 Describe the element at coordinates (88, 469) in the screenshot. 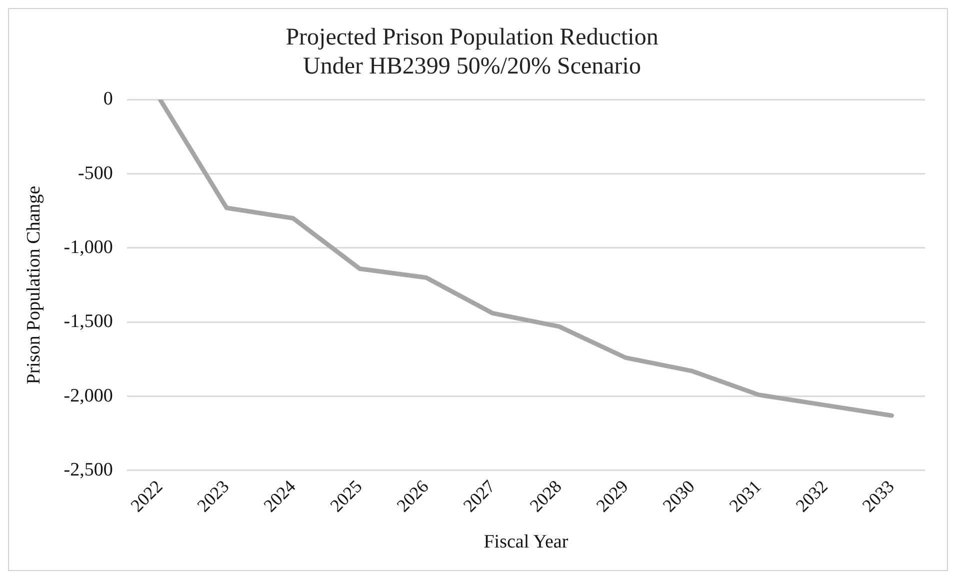

I see `y-tick-label: -2,500` at that location.